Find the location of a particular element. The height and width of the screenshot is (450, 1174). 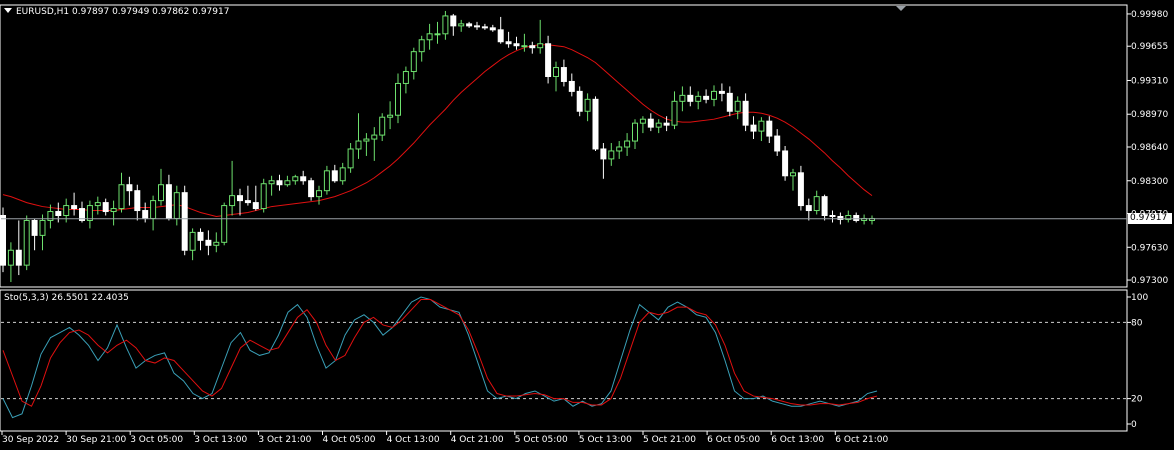

stoch-level-label: 80 is located at coordinates (1137, 323).